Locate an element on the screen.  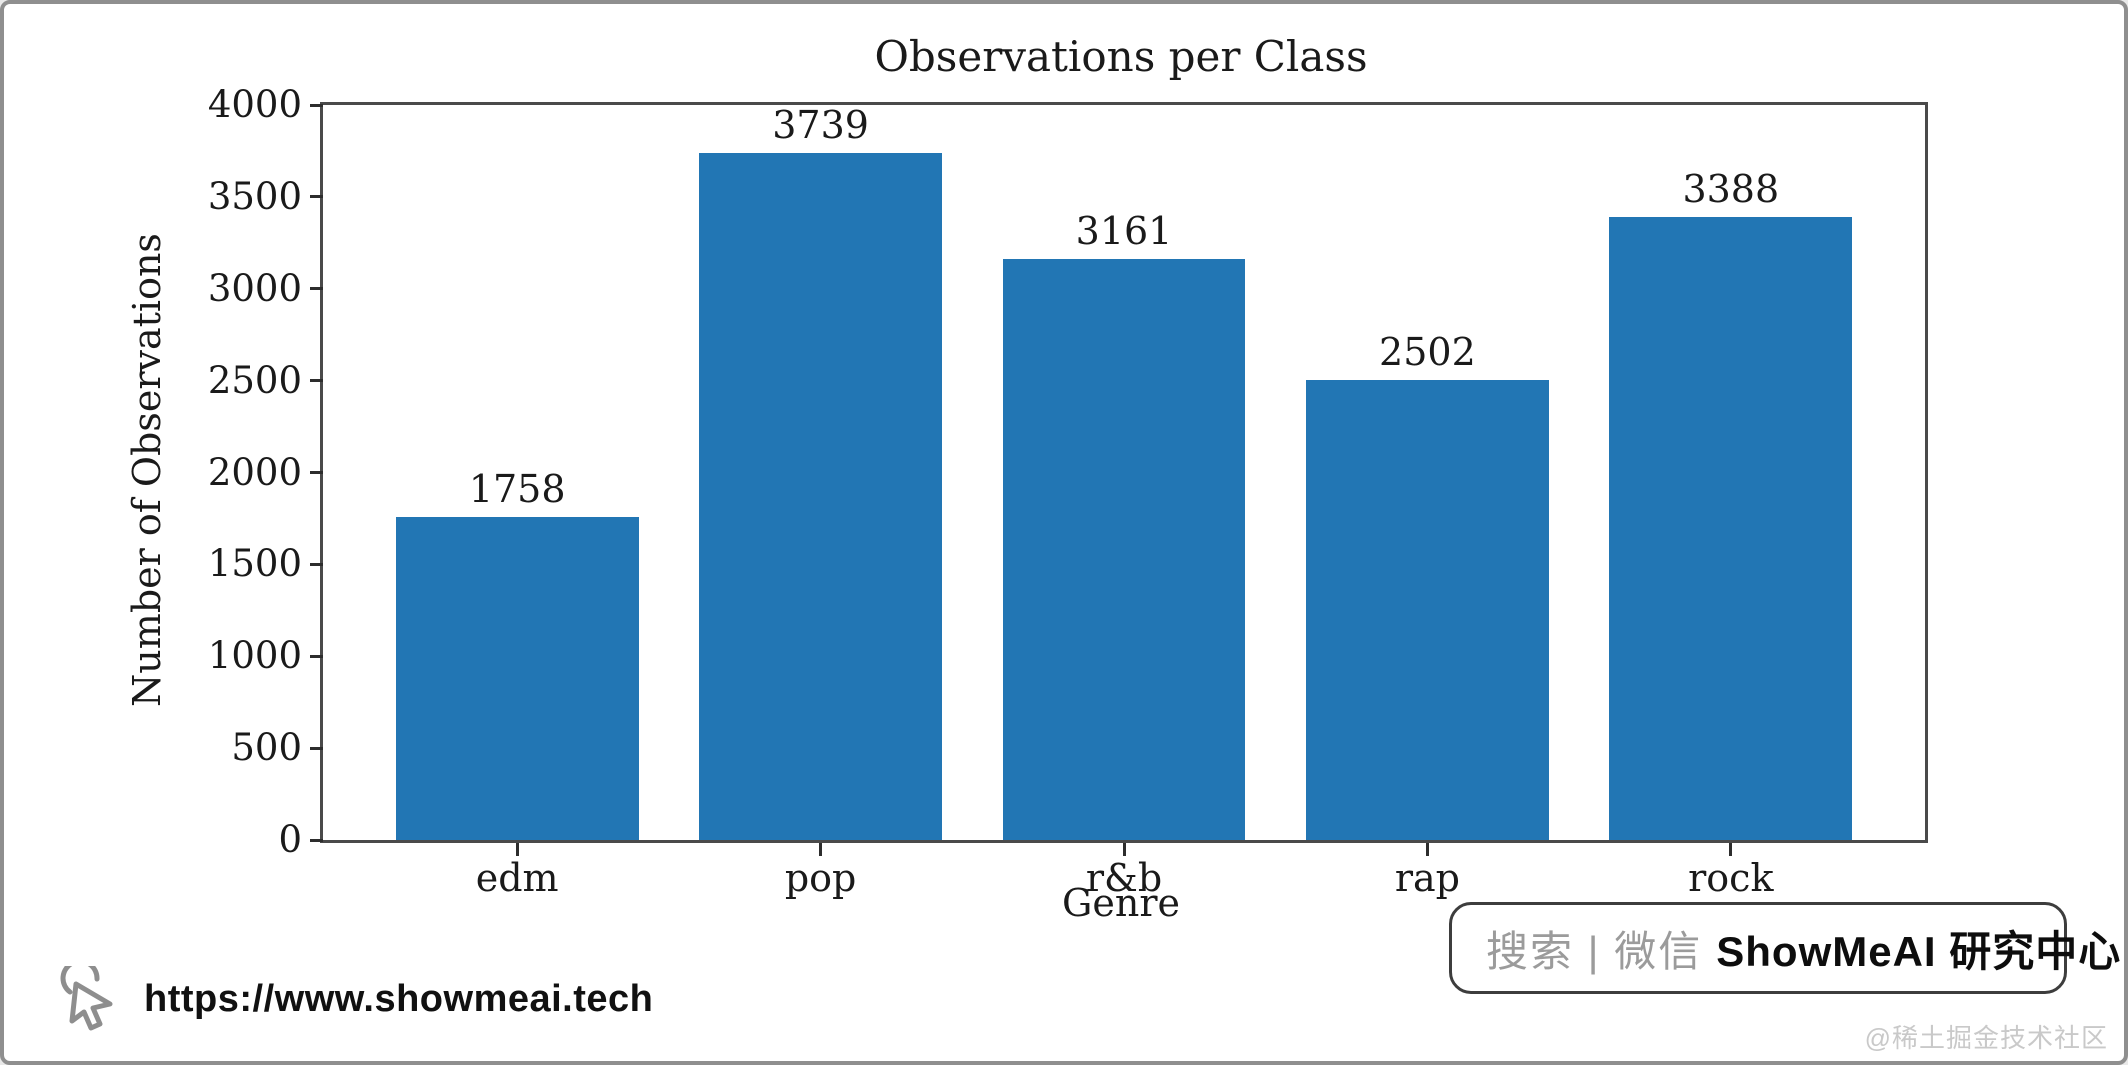
y-tick-label: 3500 is located at coordinates (254, 196).